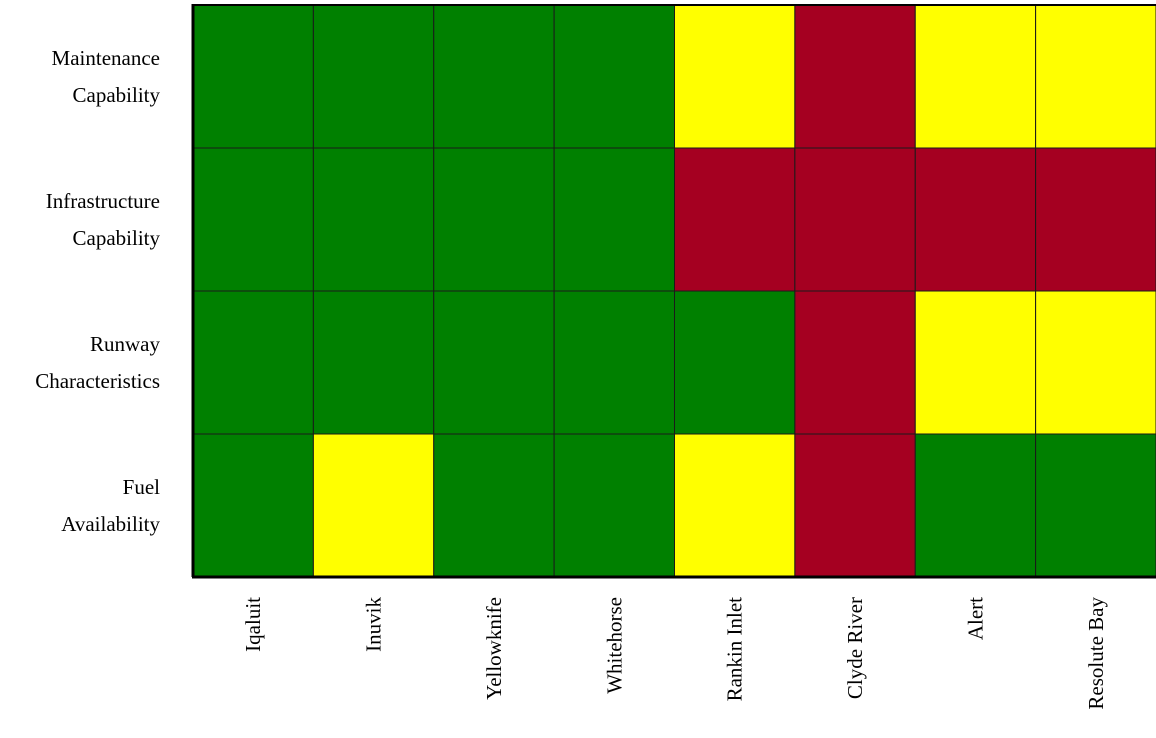 The width and height of the screenshot is (1156, 738). What do you see at coordinates (975, 618) in the screenshot?
I see `column-label: Alert` at bounding box center [975, 618].